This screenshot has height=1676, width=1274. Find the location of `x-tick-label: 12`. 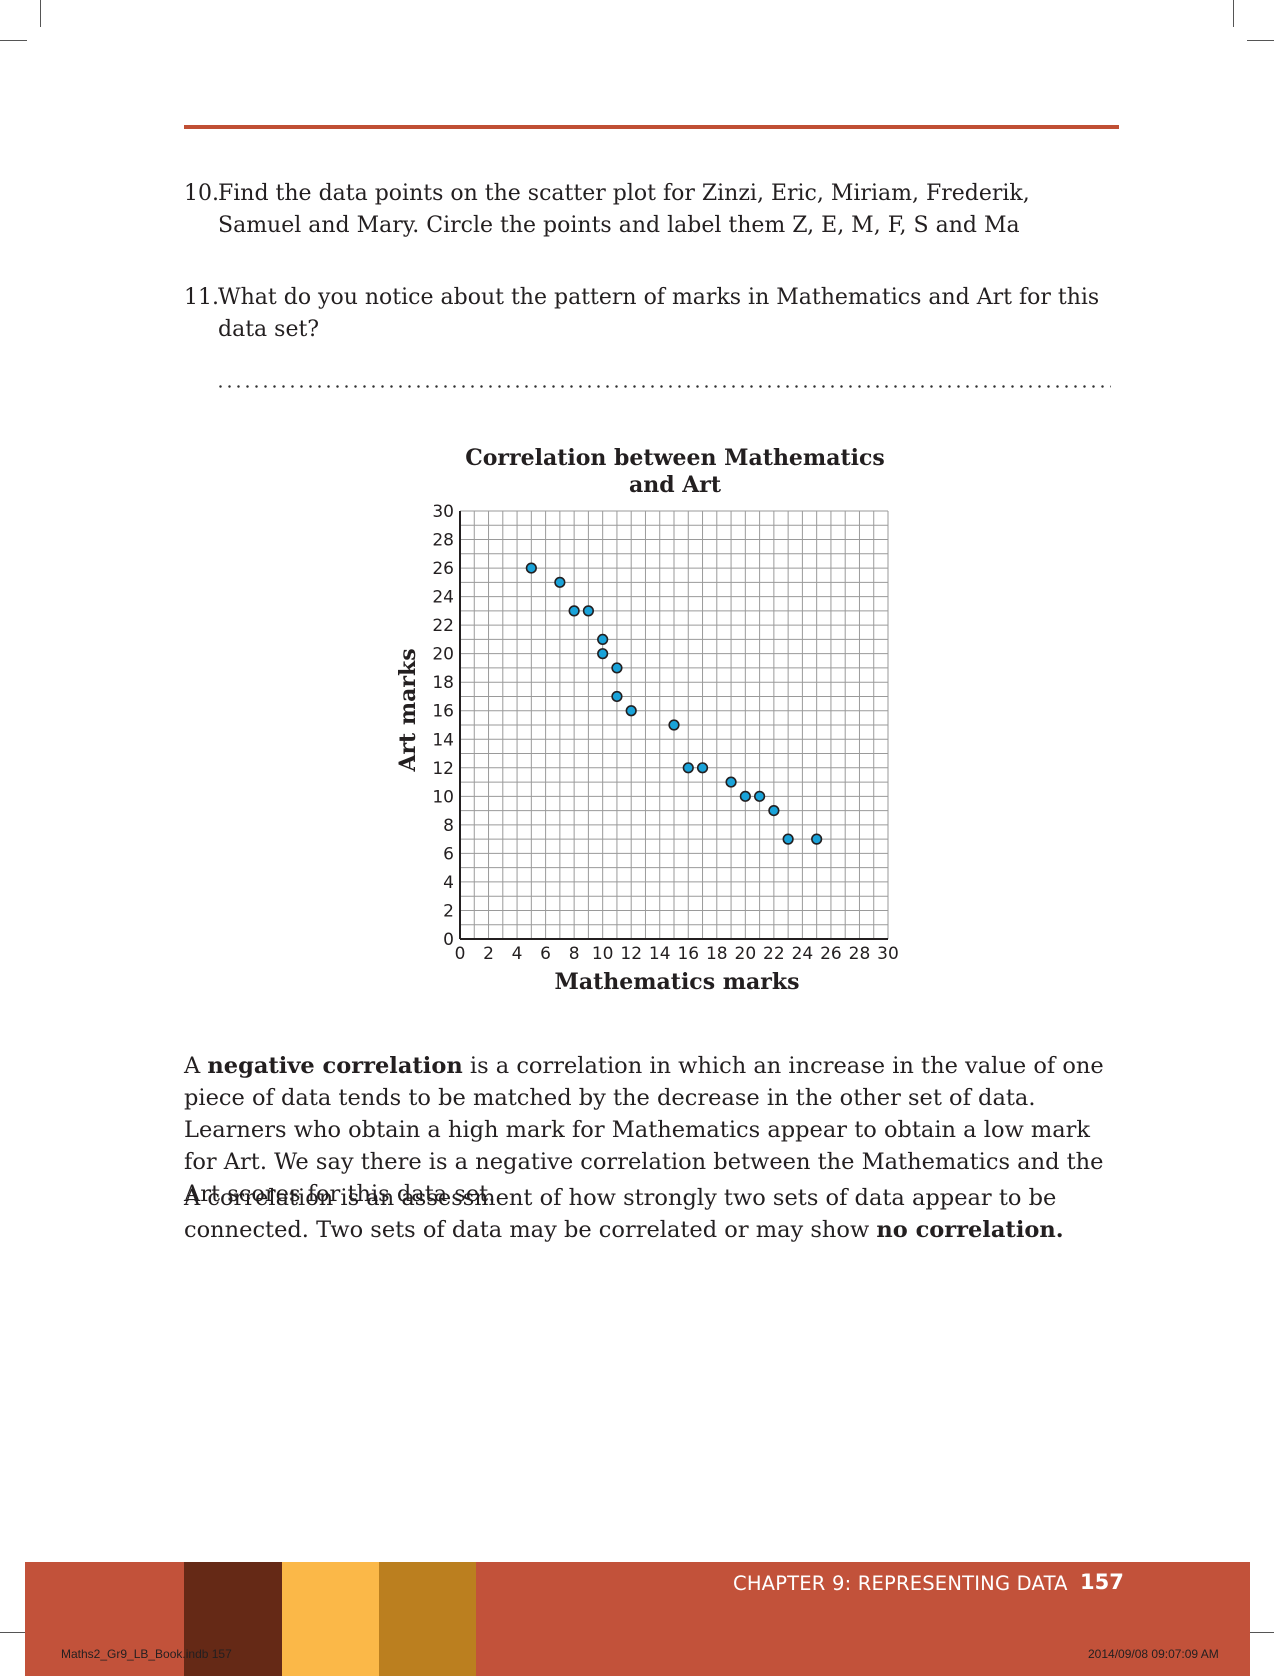

x-tick-label: 12 is located at coordinates (631, 954).